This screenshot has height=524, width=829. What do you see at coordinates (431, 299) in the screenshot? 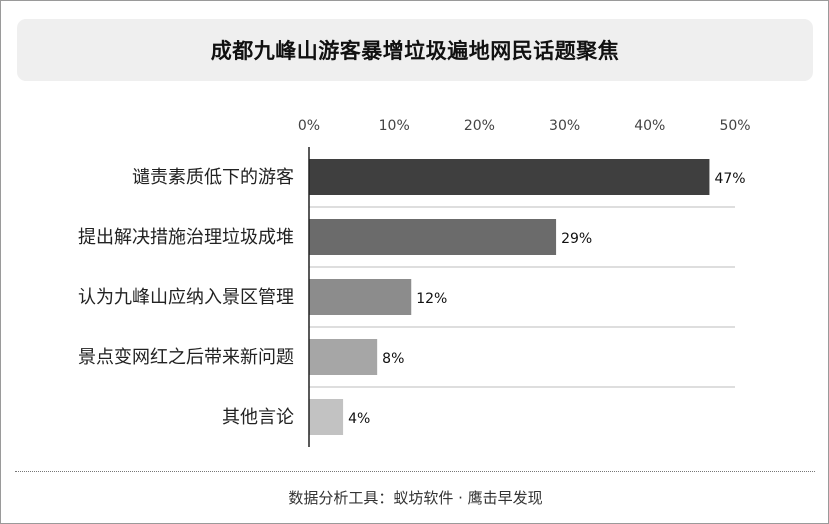
I see `value-label: 12%` at bounding box center [431, 299].